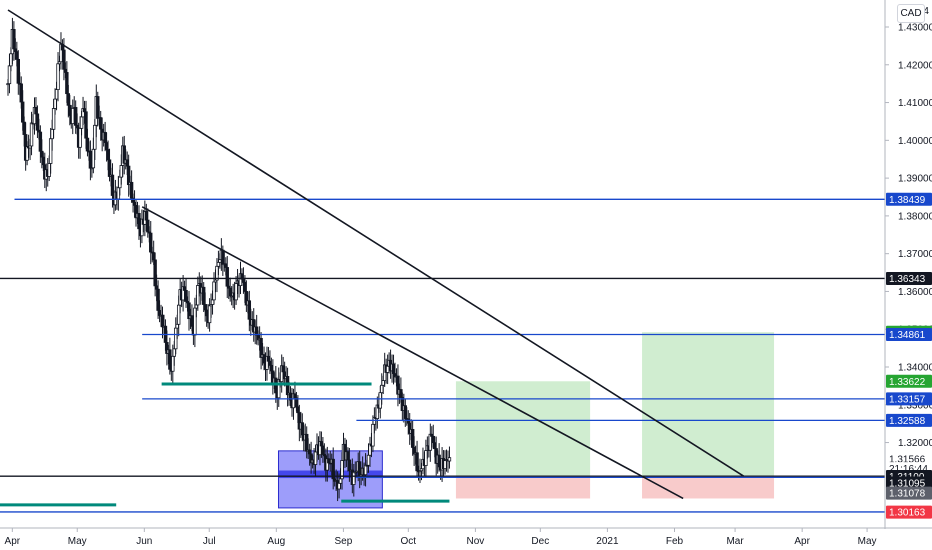 Image resolution: width=932 pixels, height=550 pixels. I want to click on price-tag-label: 1.36343, so click(907, 279).